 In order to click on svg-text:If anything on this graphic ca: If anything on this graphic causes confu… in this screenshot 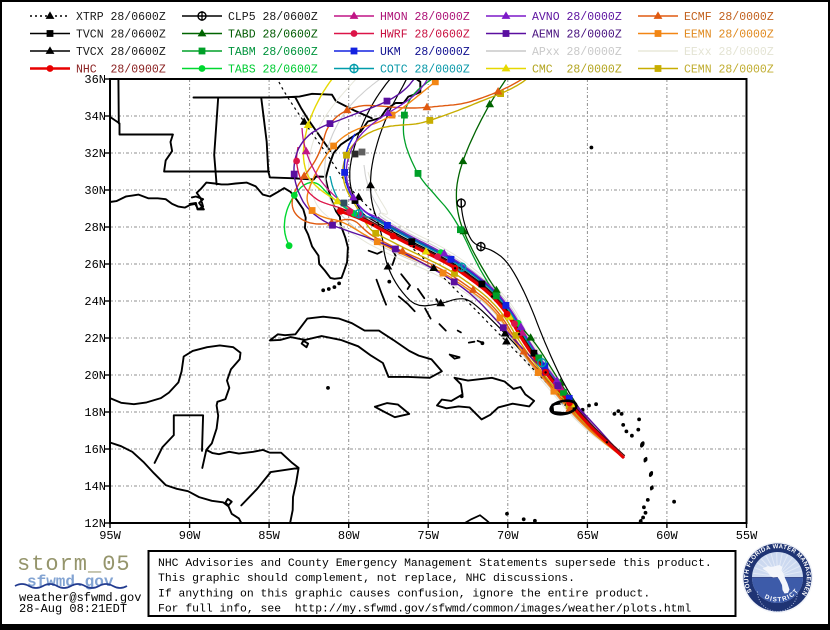, I will do `click(404, 594)`.